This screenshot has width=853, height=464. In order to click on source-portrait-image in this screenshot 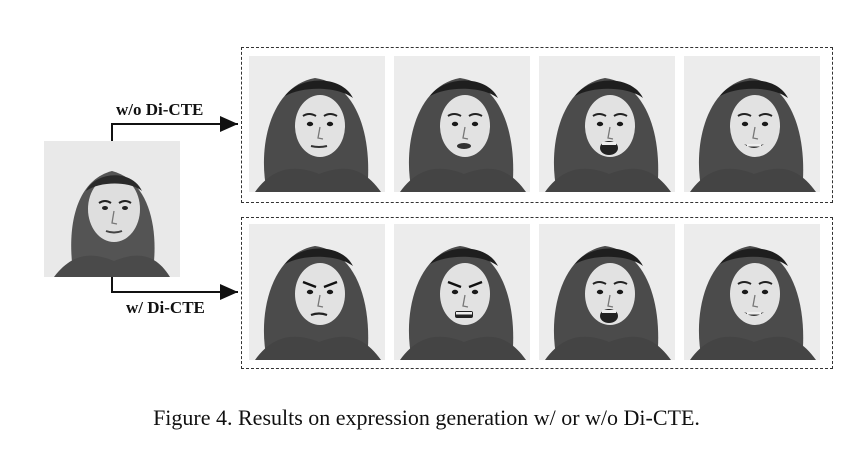, I will do `click(112, 209)`.